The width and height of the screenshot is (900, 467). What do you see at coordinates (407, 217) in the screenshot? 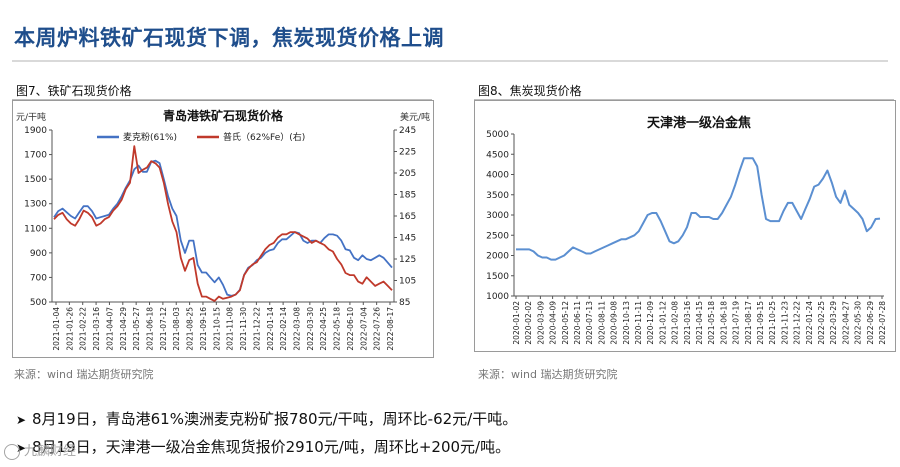
I see `y-tick-label-right: 165` at bounding box center [407, 217].